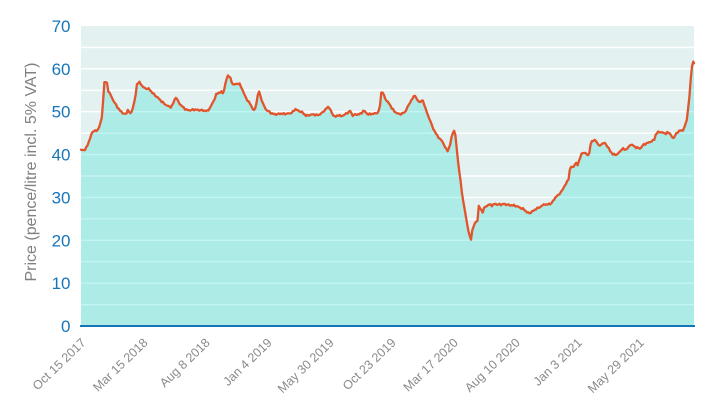 The width and height of the screenshot is (711, 403). Describe the element at coordinates (31, 171) in the screenshot. I see `svg-text:Price (pence/litre incl. 5% VA: Price (pence/litre incl. 5% VAT)` at that location.